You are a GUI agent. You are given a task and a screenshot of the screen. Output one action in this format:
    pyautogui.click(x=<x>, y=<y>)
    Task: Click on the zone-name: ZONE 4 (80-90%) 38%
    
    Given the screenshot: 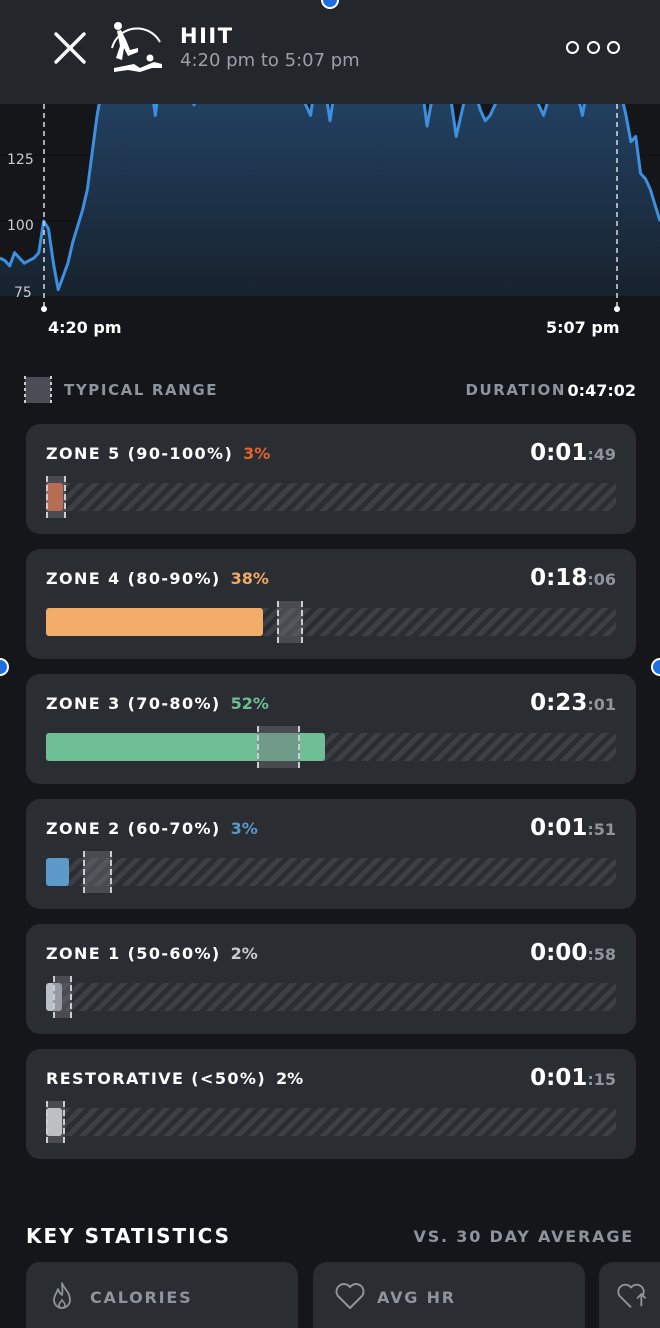 What is the action you would take?
    pyautogui.click(x=157, y=578)
    